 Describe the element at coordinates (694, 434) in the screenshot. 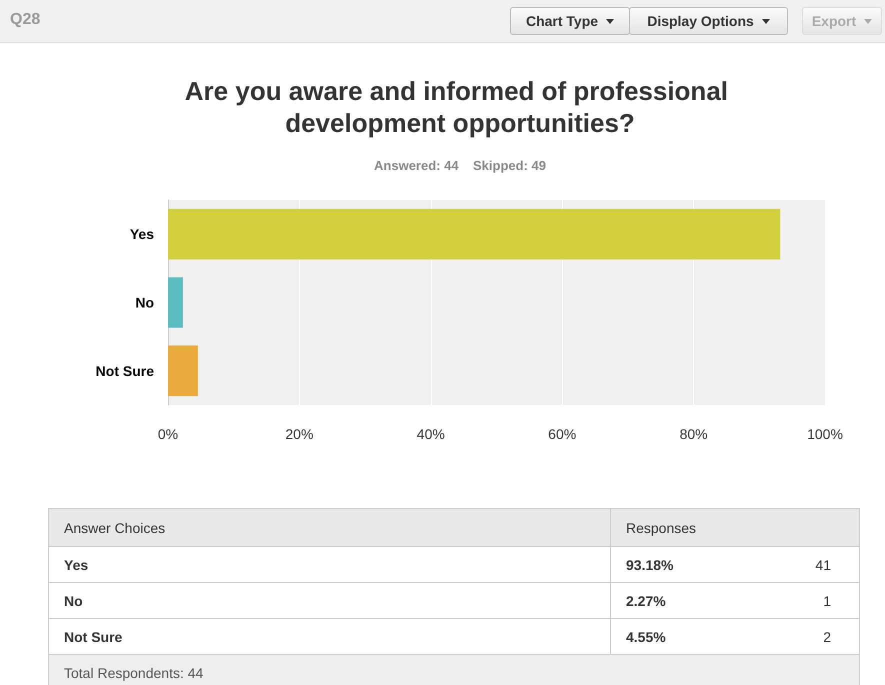

I see `x-tick-label: 80%` at that location.